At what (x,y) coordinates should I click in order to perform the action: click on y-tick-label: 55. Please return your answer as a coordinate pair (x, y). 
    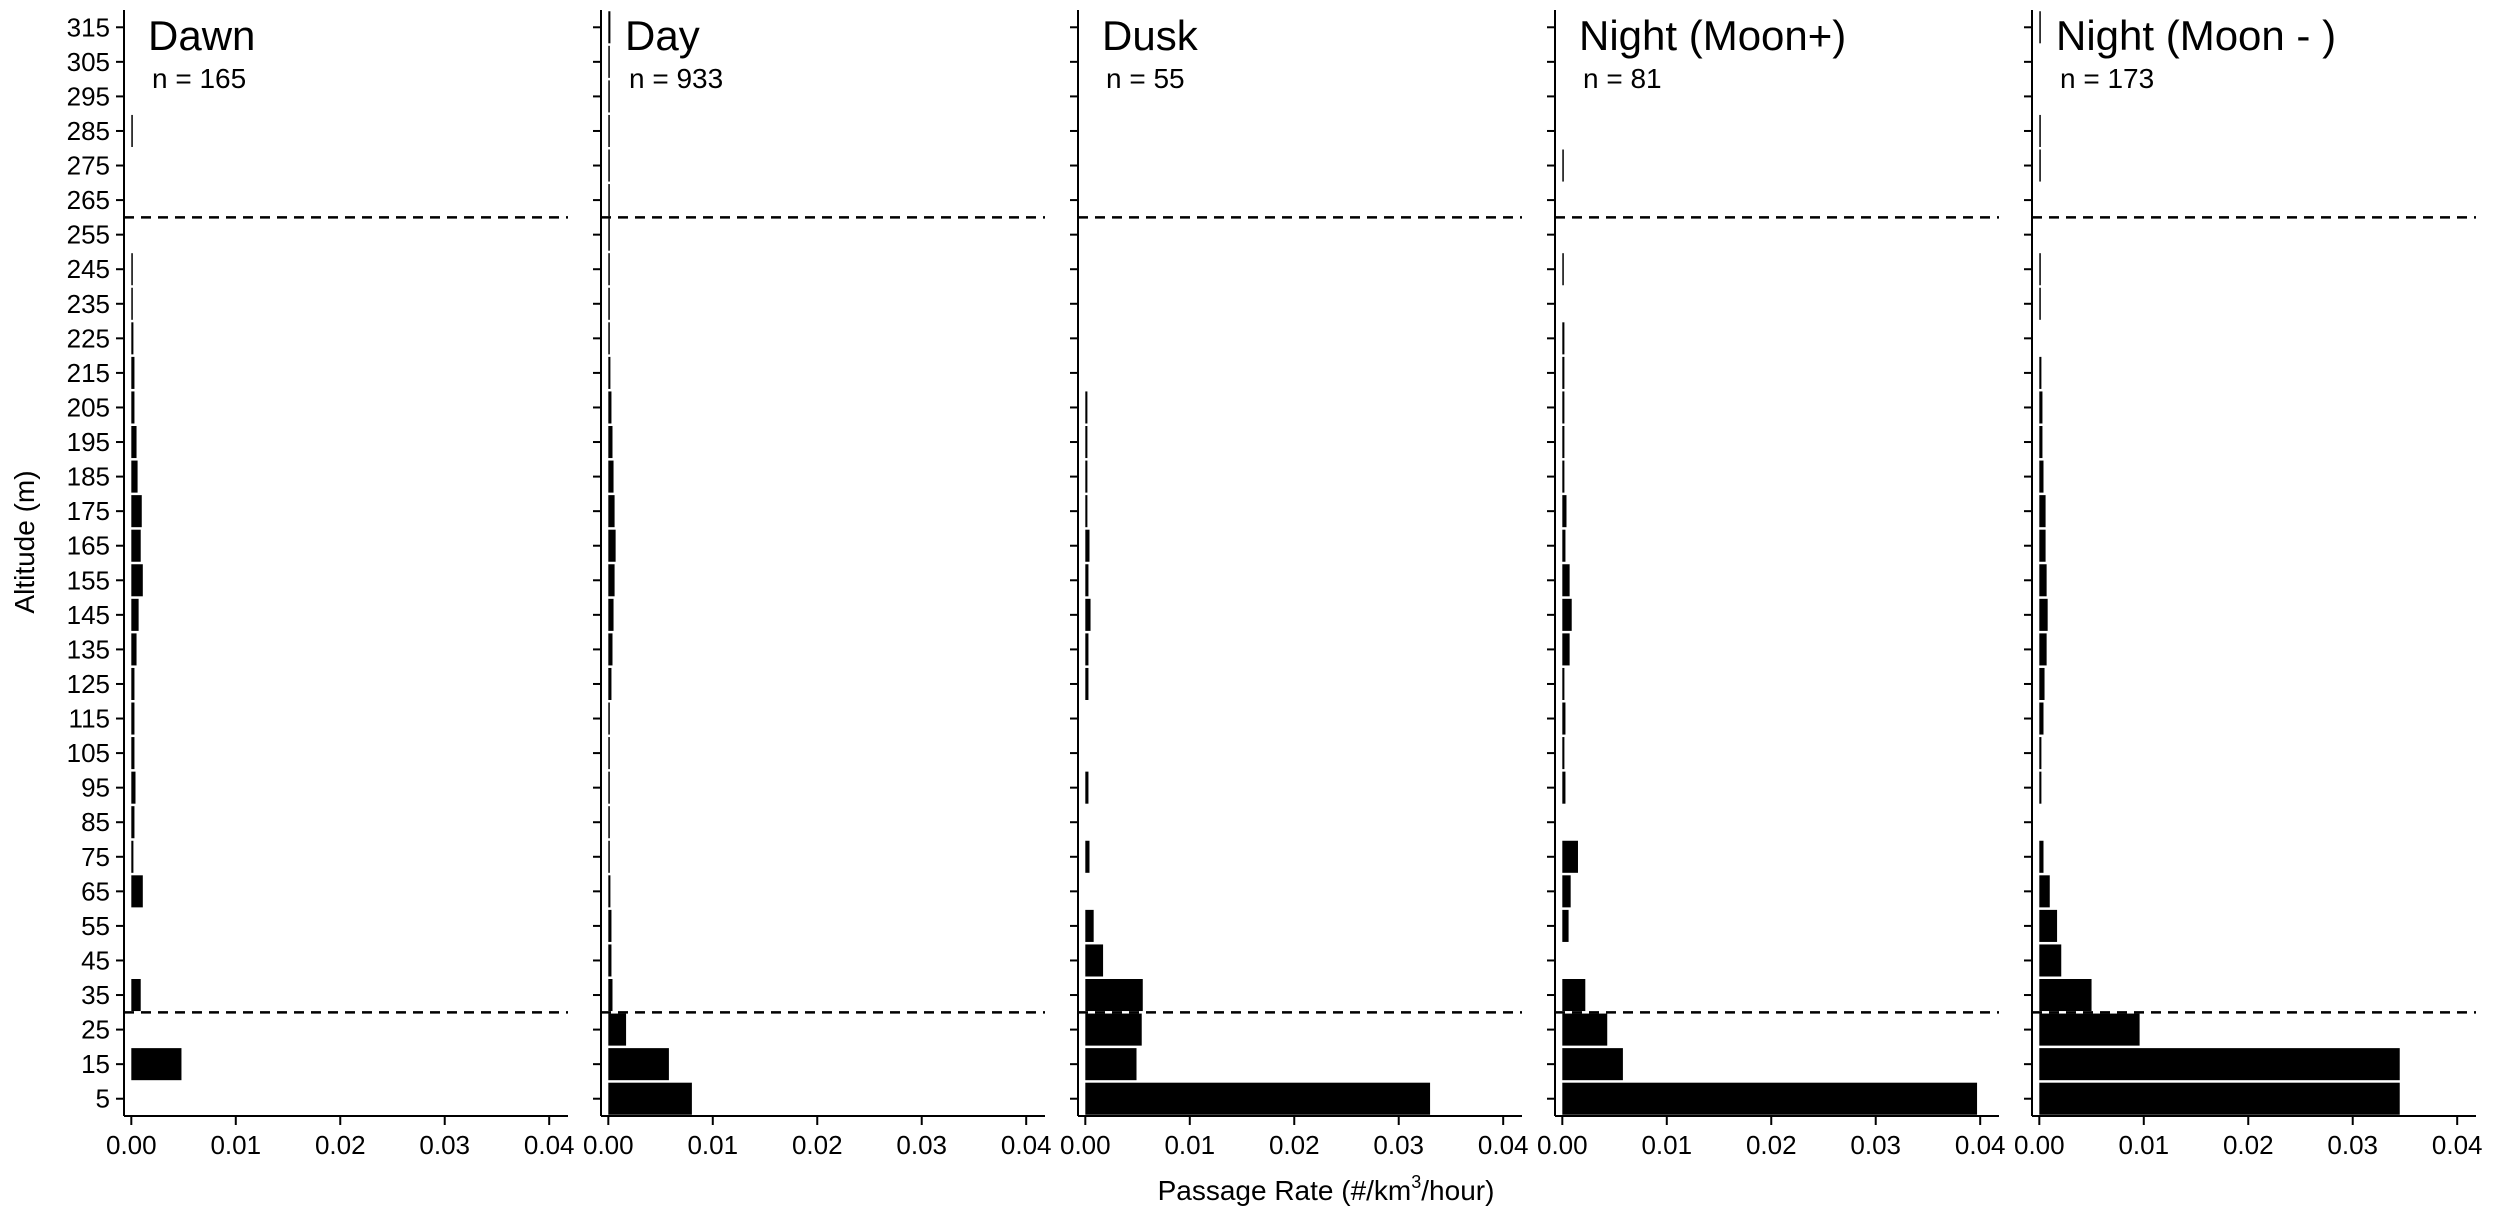
    Looking at the image, I should click on (95, 926).